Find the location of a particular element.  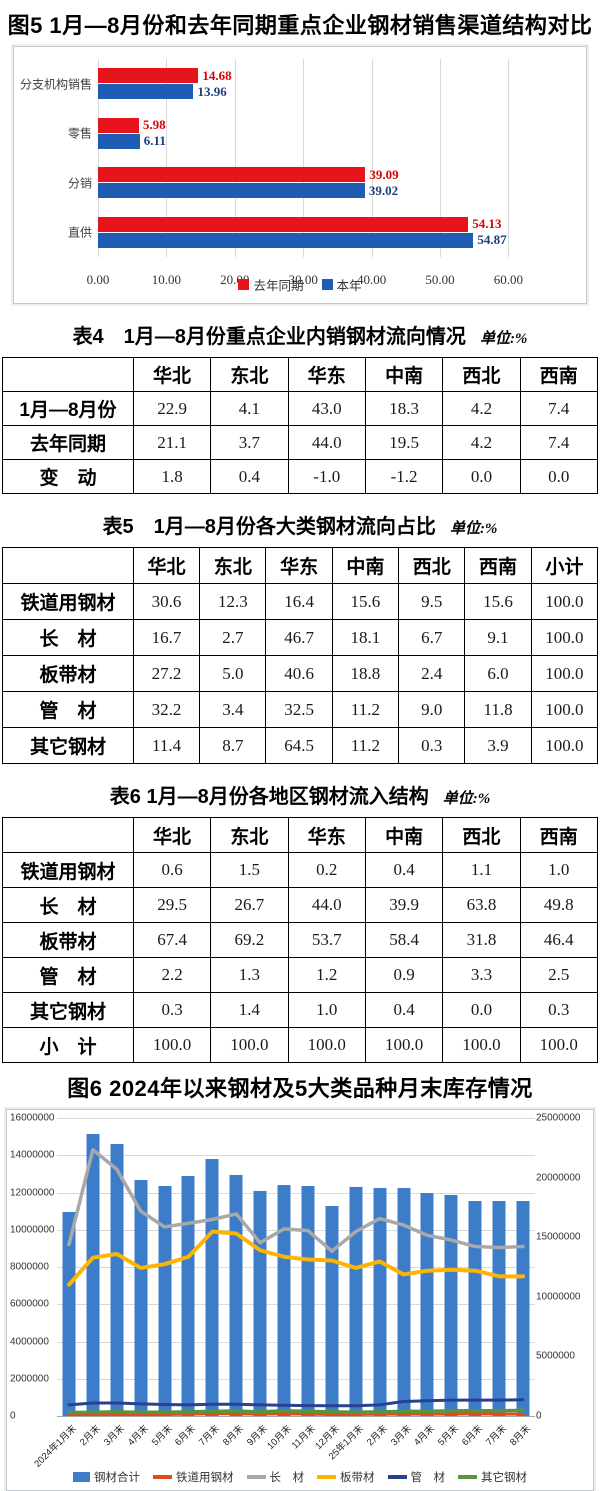

table-cell: 3.7 is located at coordinates (249, 442).